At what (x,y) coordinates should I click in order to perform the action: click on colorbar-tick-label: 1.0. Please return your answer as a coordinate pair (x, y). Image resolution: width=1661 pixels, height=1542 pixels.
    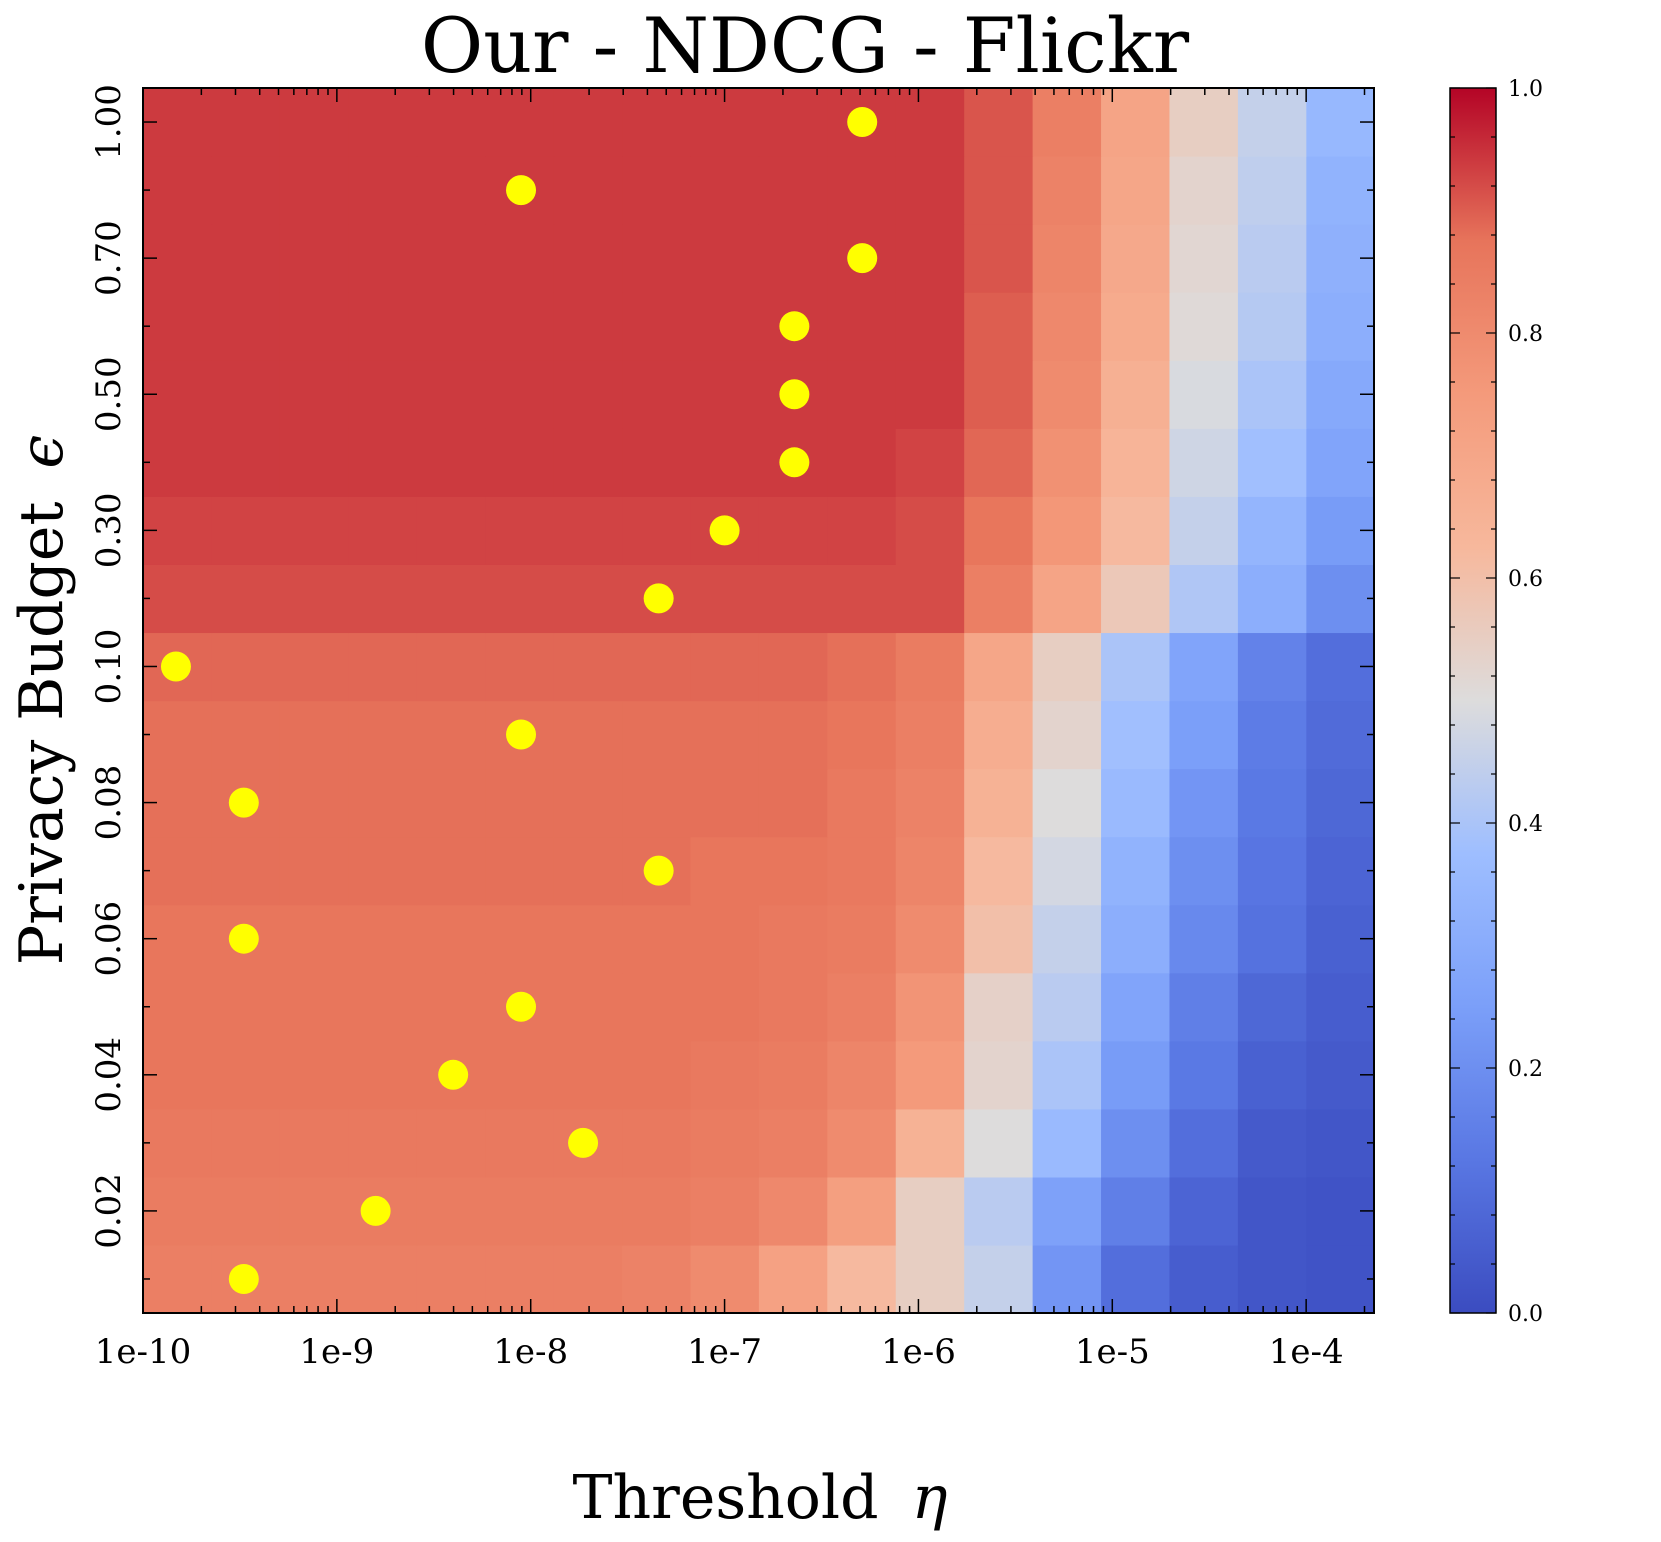
    Looking at the image, I should click on (1525, 89).